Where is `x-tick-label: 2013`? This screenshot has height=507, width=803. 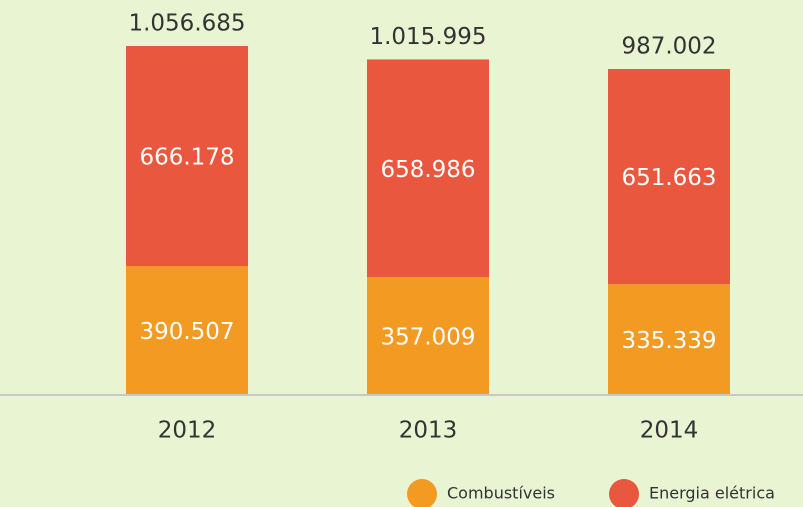
x-tick-label: 2013 is located at coordinates (428, 431).